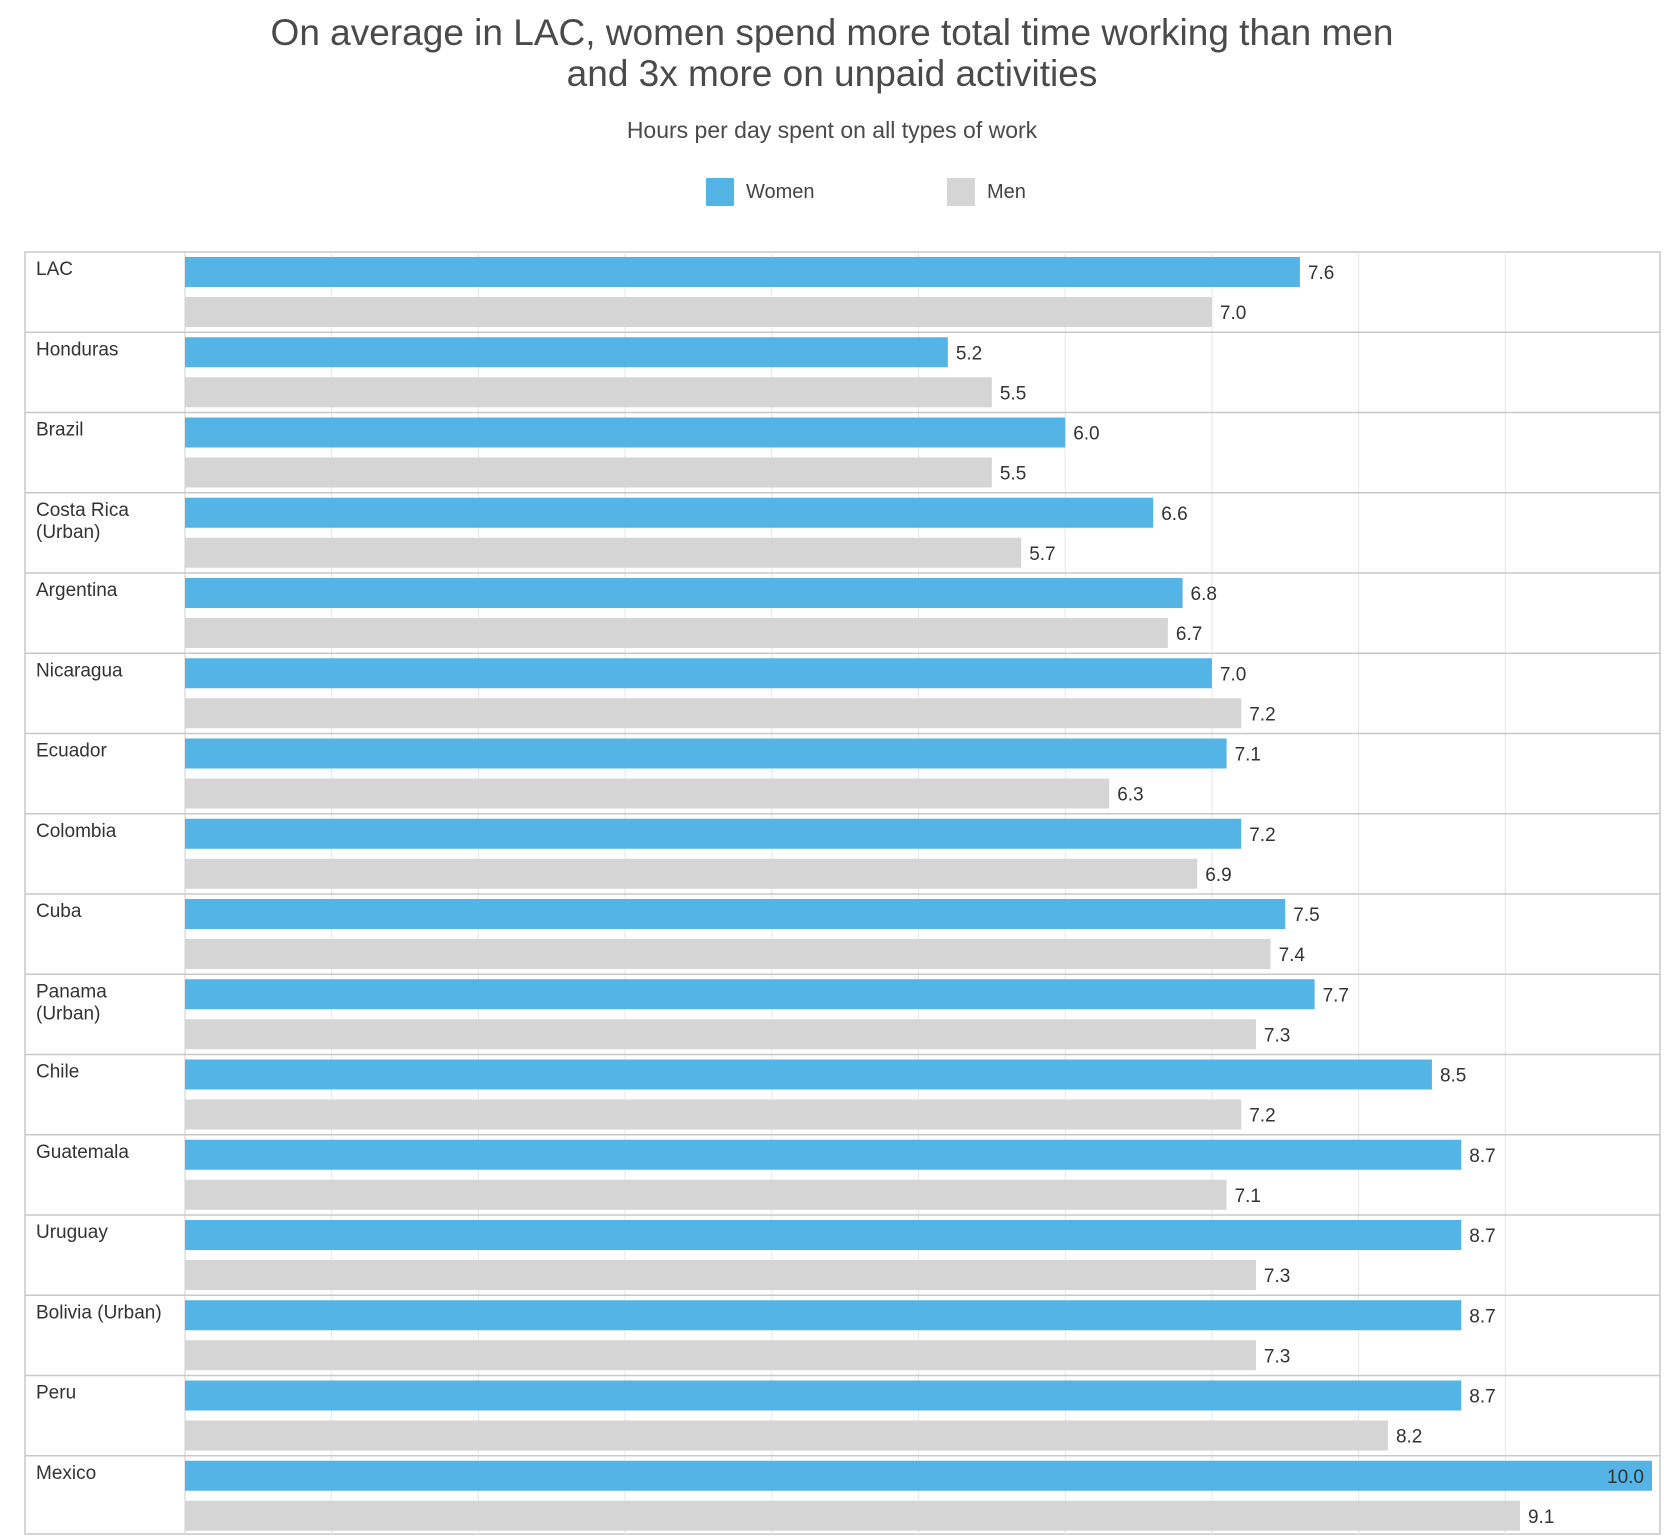 Image resolution: width=1664 pixels, height=1536 pixels. I want to click on legend-item-women: Women, so click(760, 192).